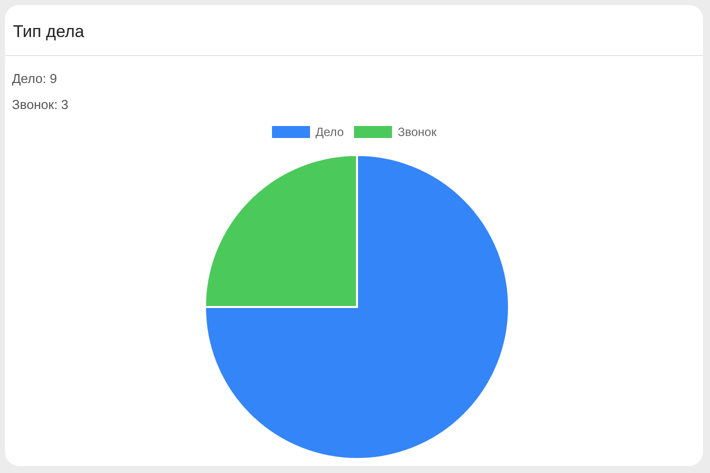 Image resolution: width=710 pixels, height=473 pixels. What do you see at coordinates (330, 132) in the screenshot?
I see `legend-label: Дело` at bounding box center [330, 132].